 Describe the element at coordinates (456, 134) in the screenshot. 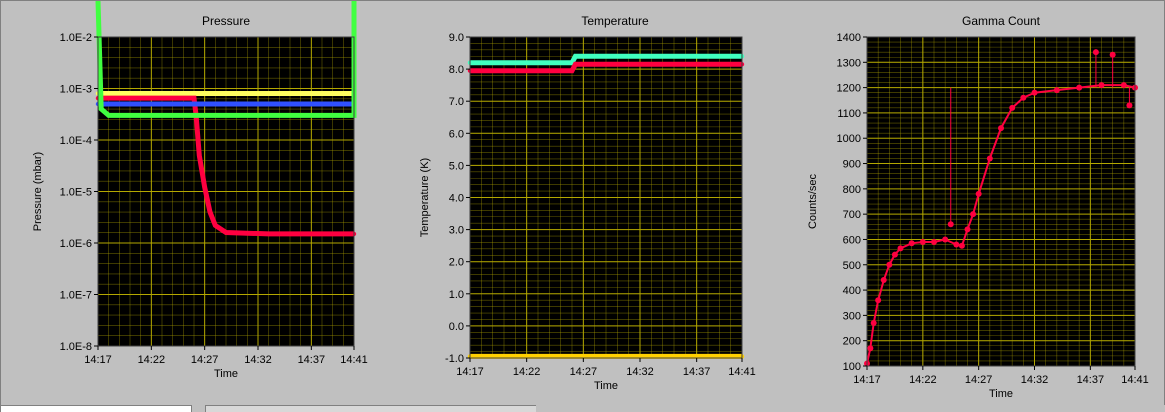

I see `y-tick-label: 6.0` at that location.